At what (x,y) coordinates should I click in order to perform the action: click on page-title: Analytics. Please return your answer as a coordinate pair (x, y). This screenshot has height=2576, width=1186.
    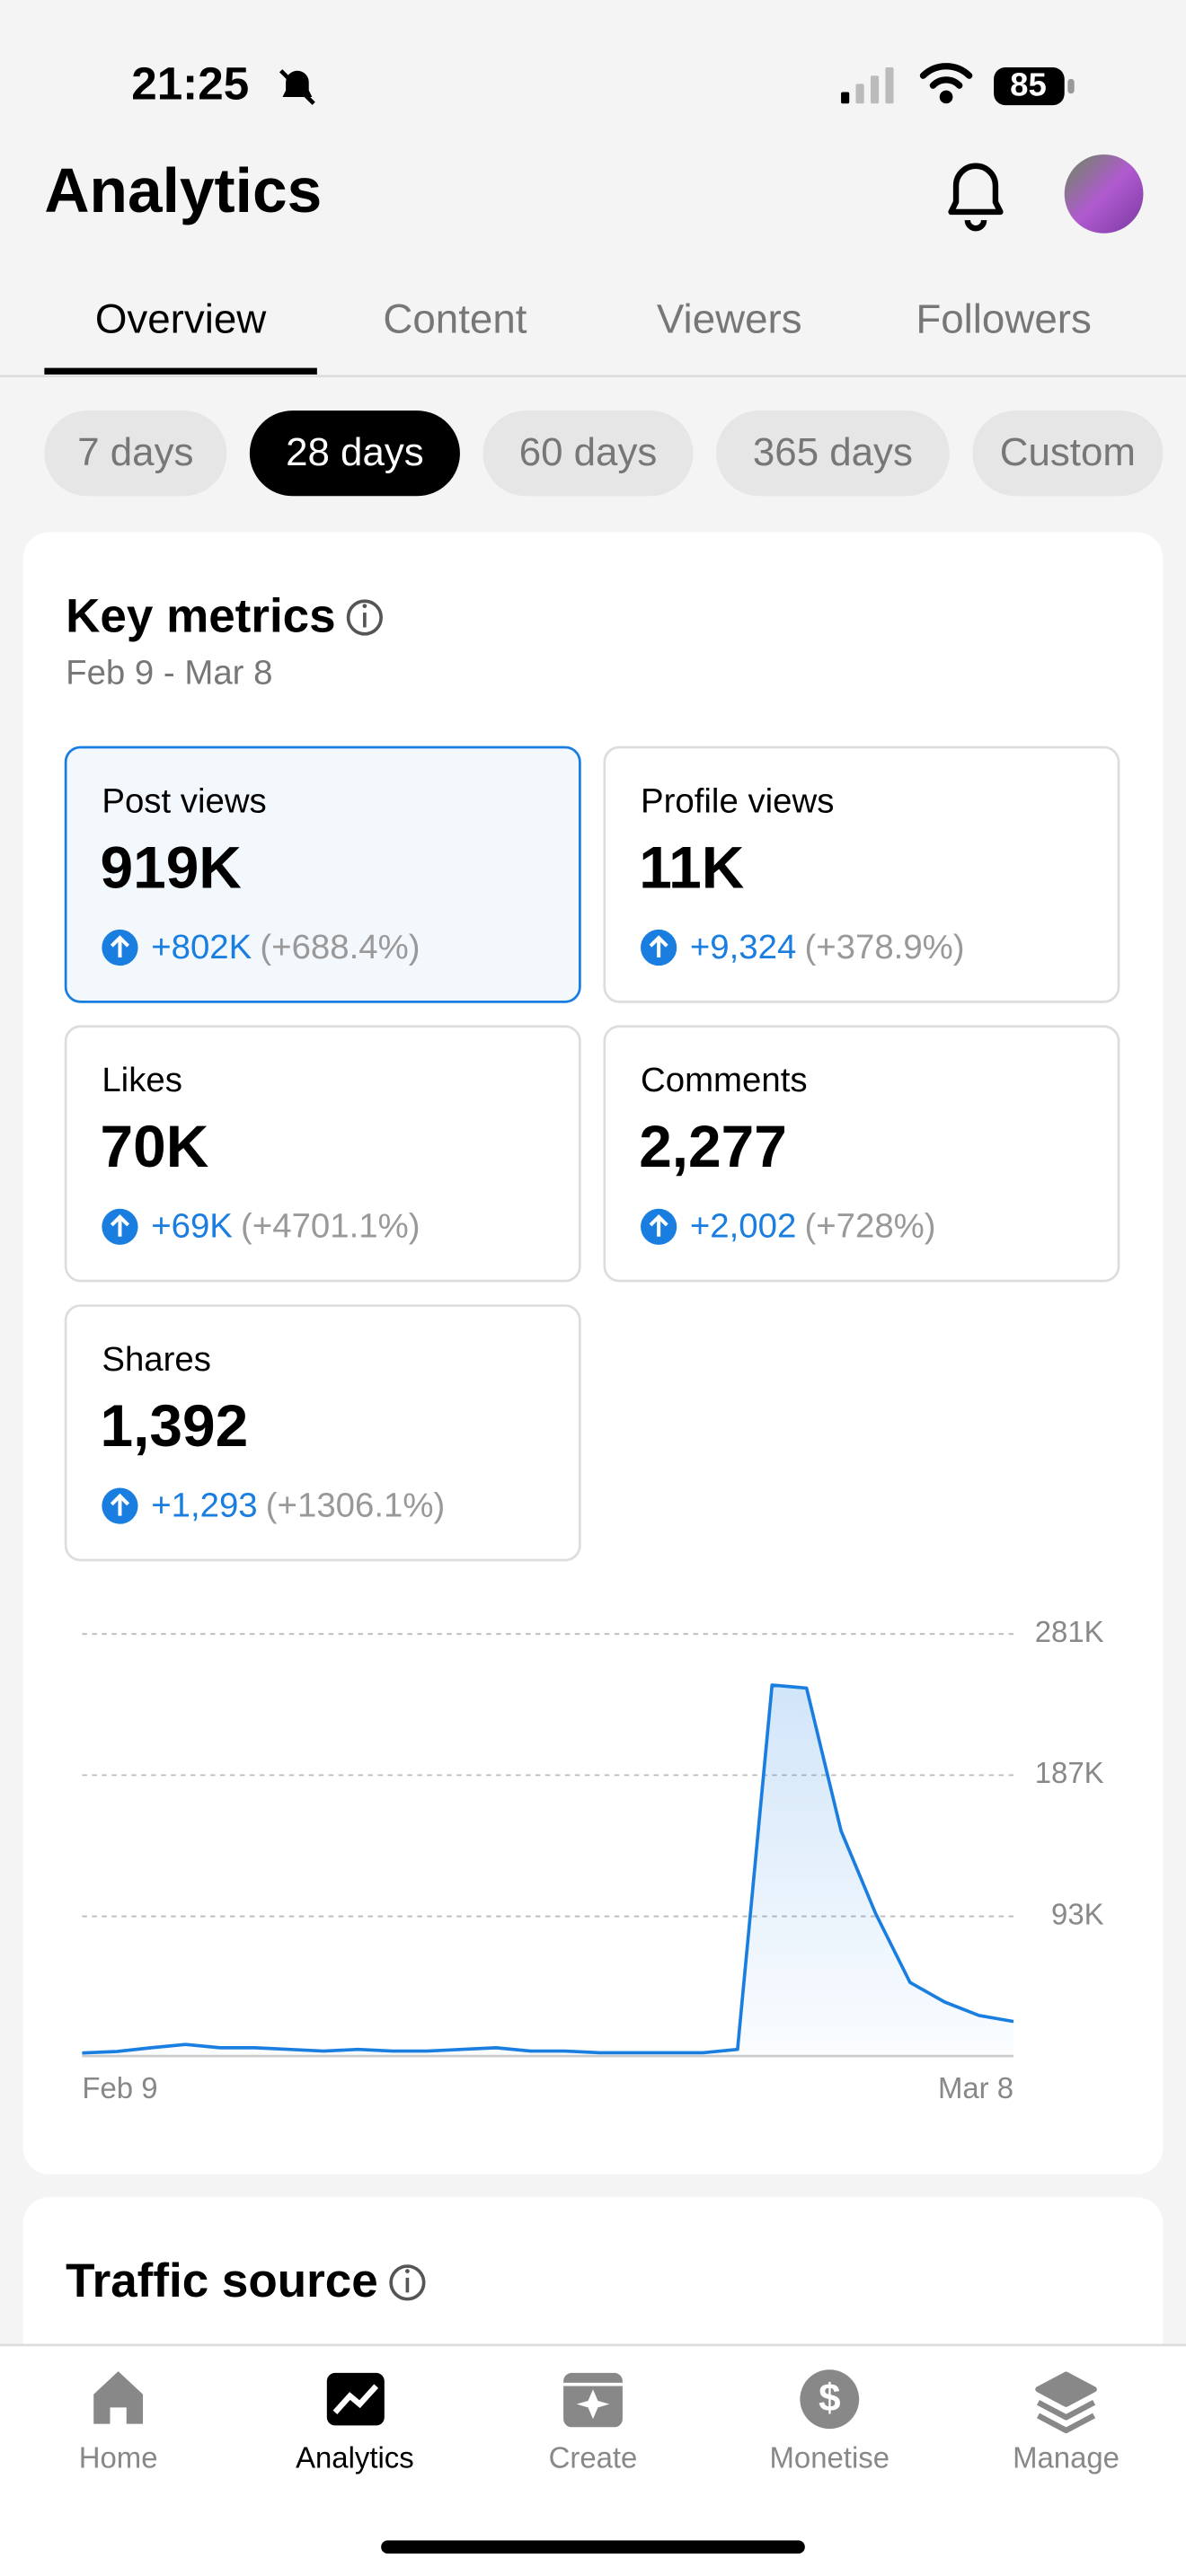
    Looking at the image, I should click on (183, 190).